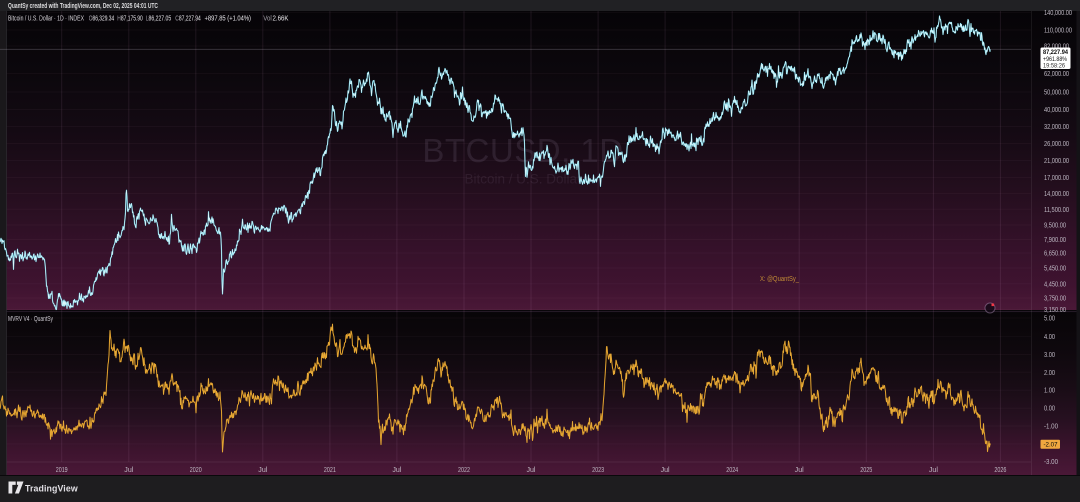 The image size is (1080, 502). I want to click on svg-text: 2.00, so click(1049, 372).